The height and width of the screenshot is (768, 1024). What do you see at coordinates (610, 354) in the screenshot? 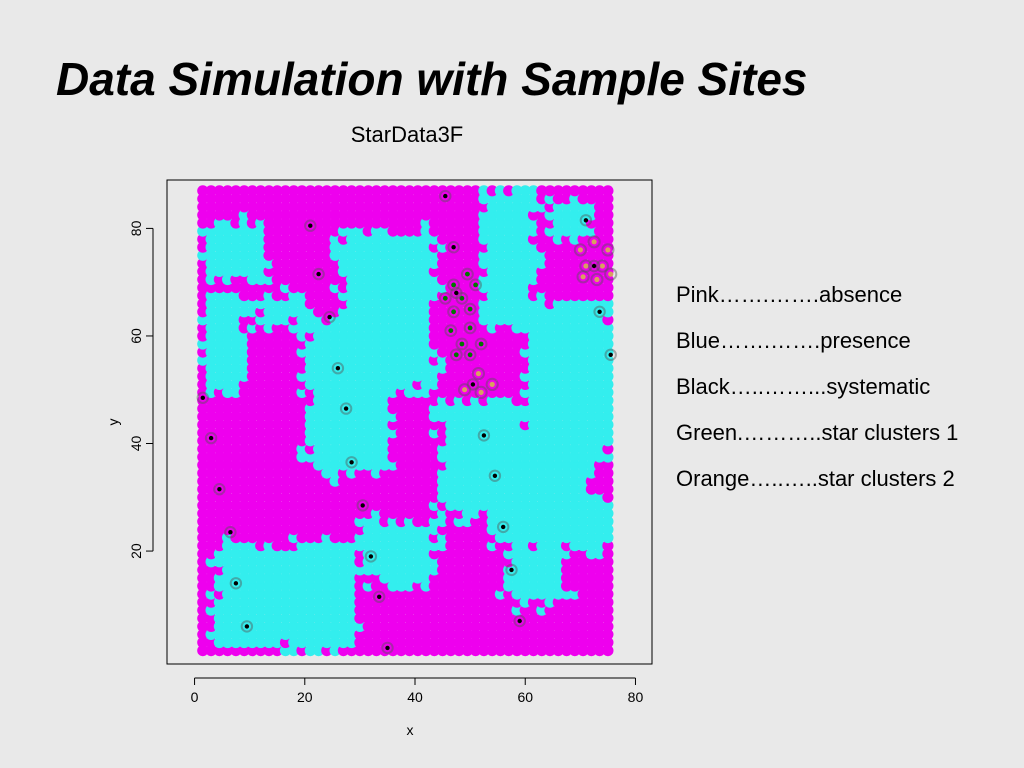
I see `systematic-point-ring` at bounding box center [610, 354].